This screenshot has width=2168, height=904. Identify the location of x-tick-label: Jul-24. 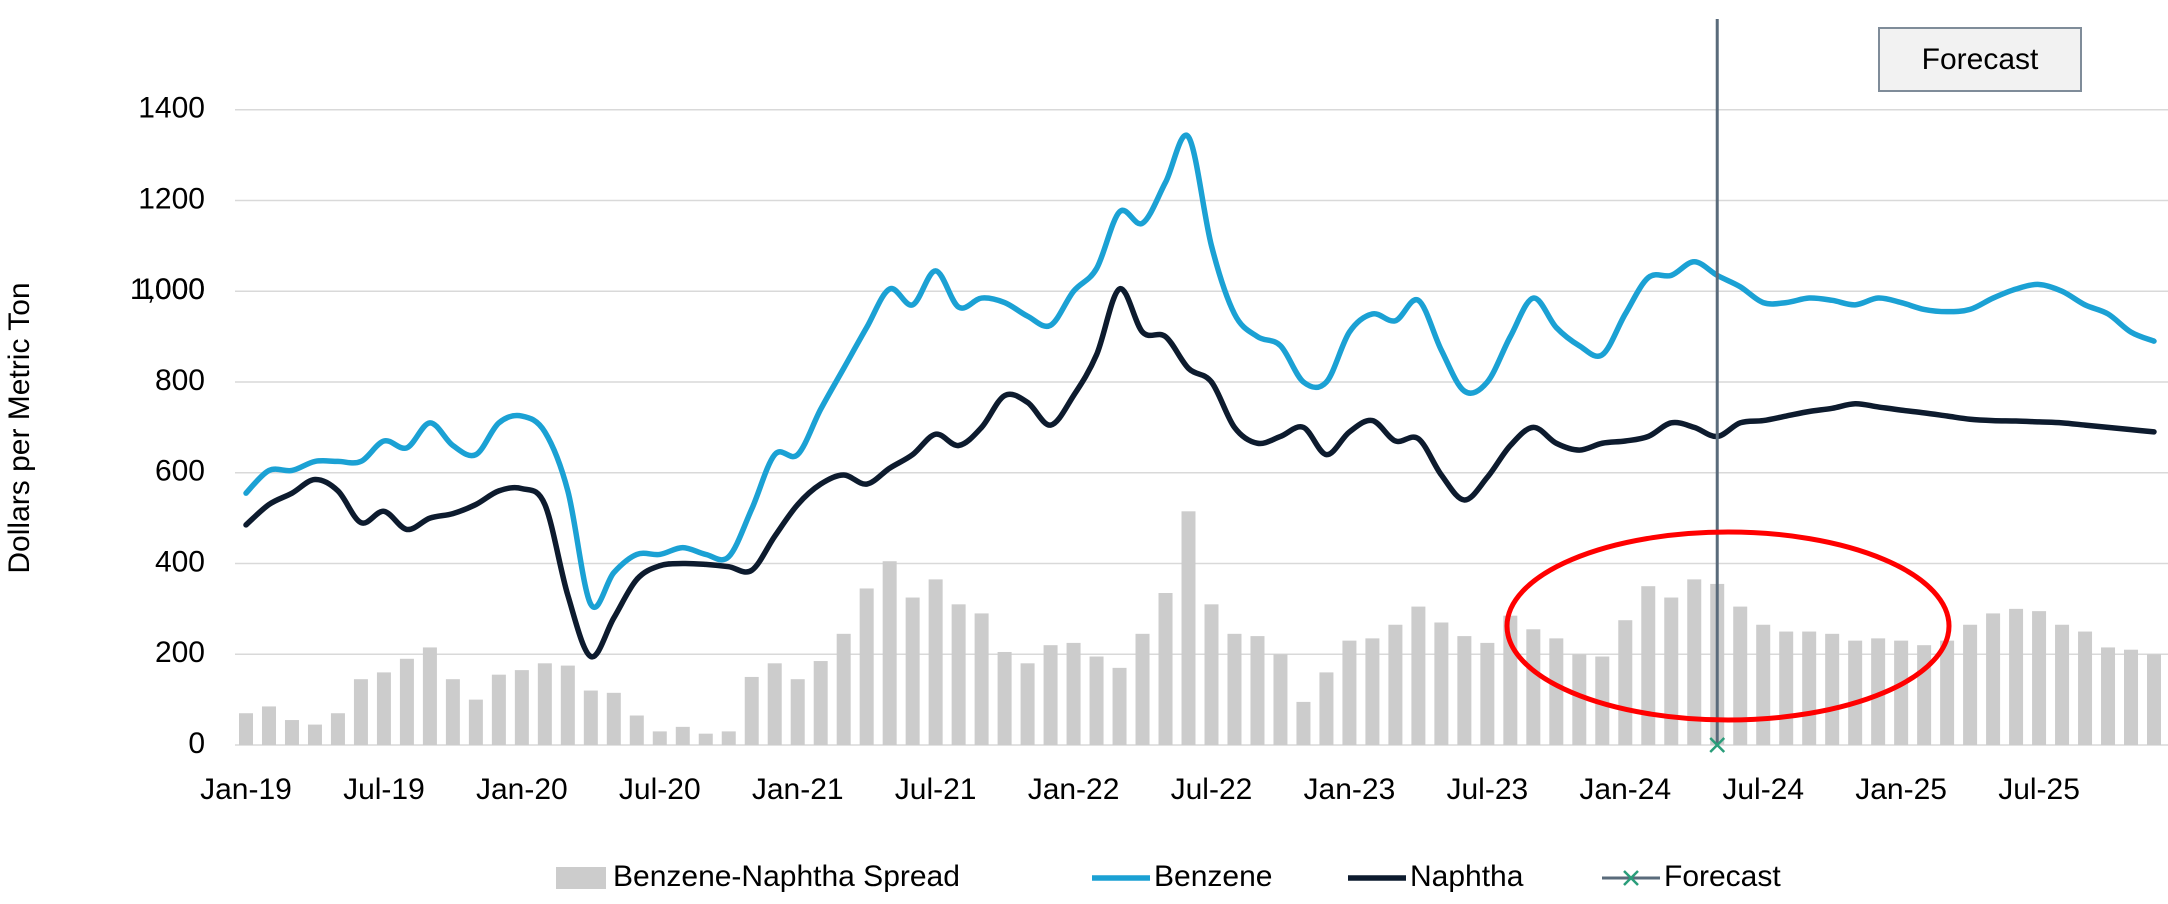
(1763, 789).